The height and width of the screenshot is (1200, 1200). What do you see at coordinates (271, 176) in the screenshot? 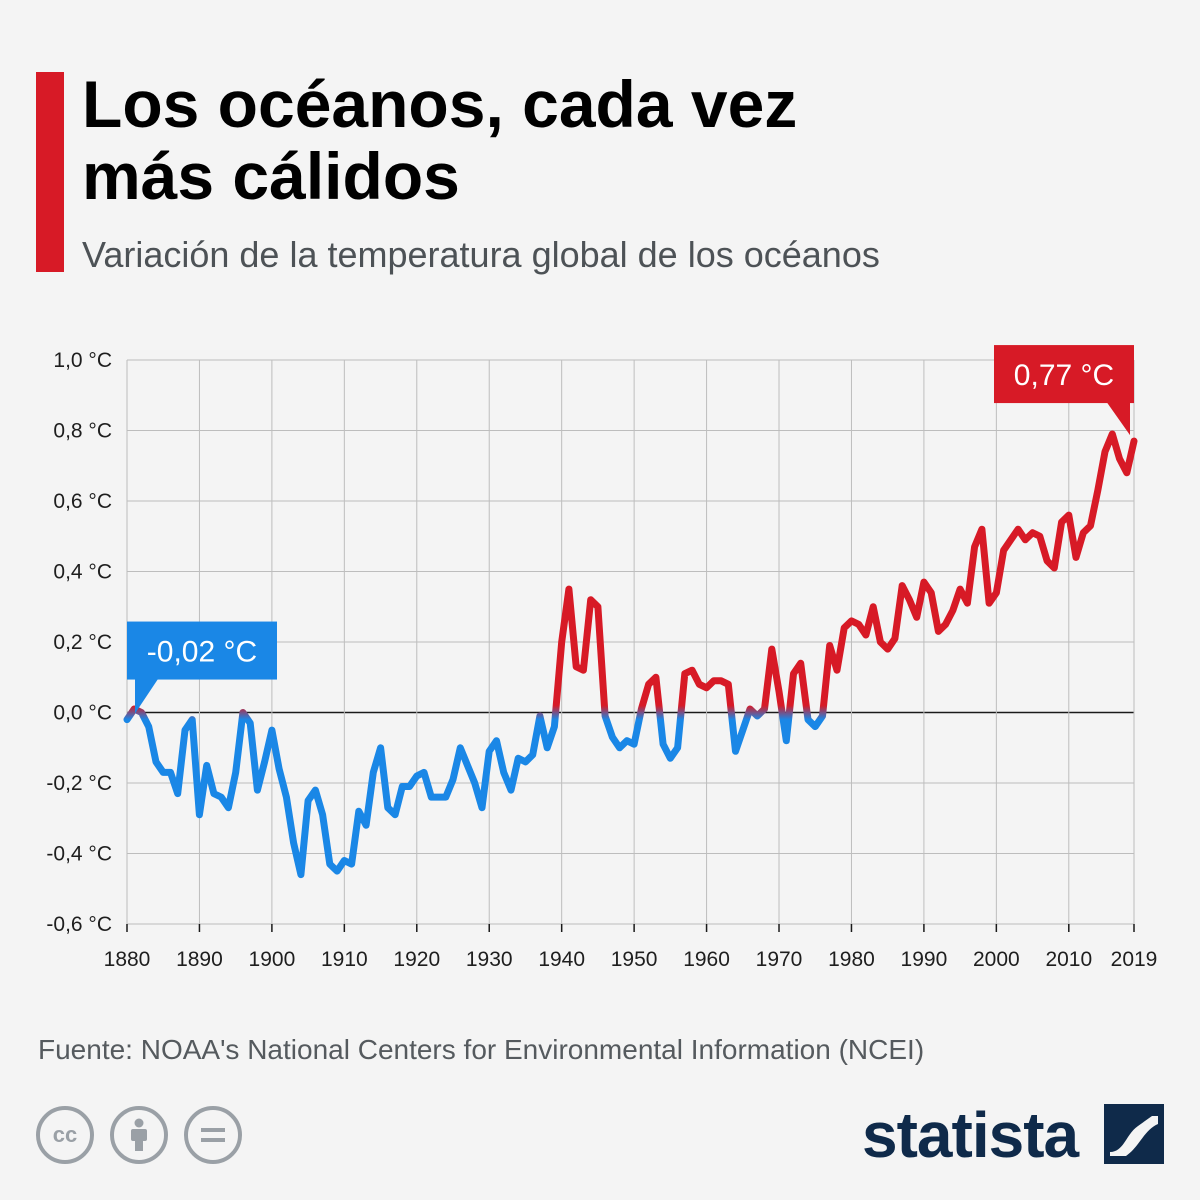
I see `title-line-2: más cálidos` at bounding box center [271, 176].